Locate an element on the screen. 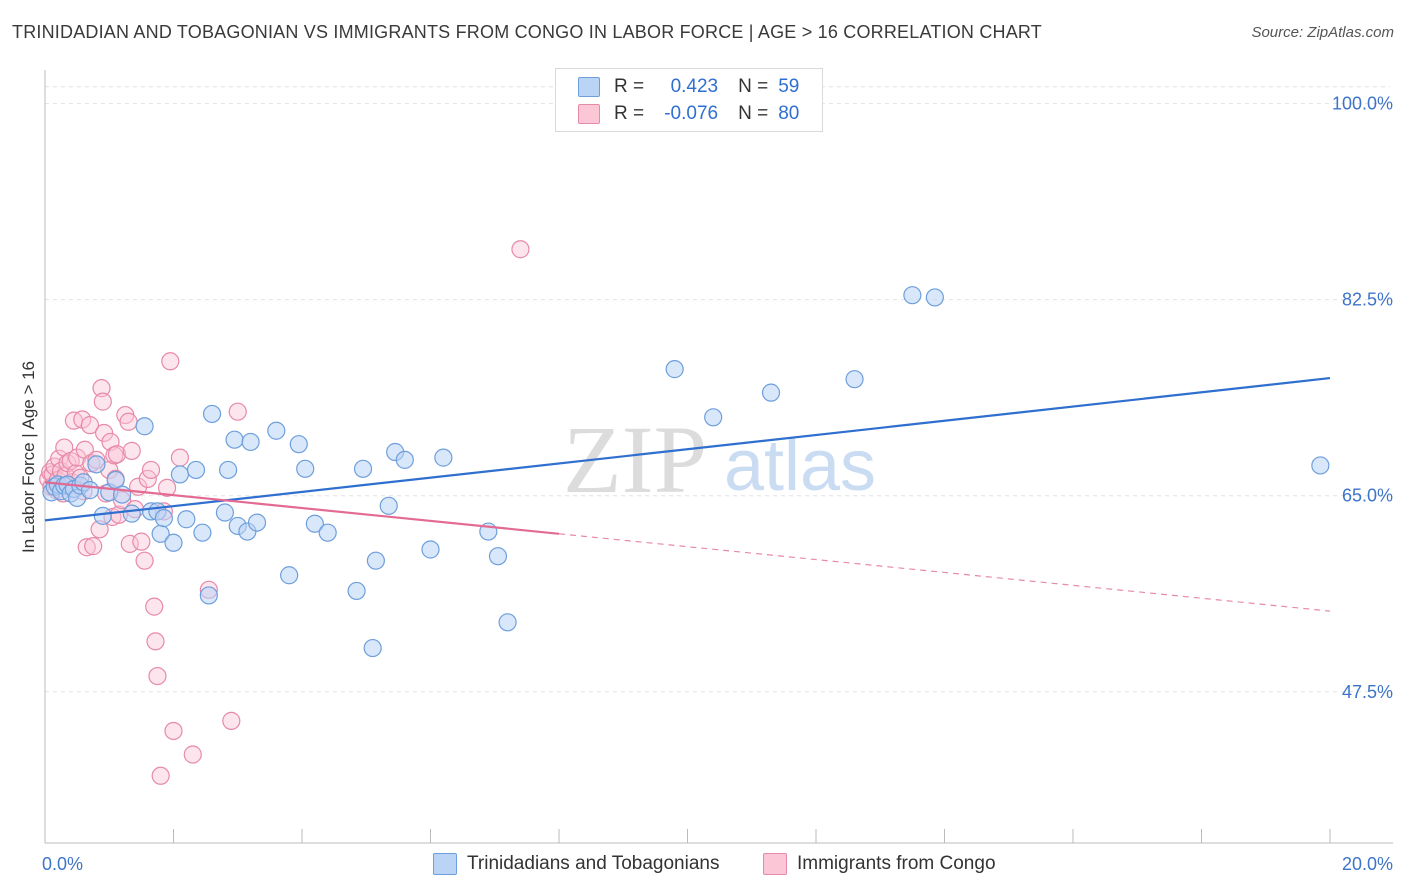 The height and width of the screenshot is (892, 1406). x-tick-label: 0.0% is located at coordinates (62, 864).